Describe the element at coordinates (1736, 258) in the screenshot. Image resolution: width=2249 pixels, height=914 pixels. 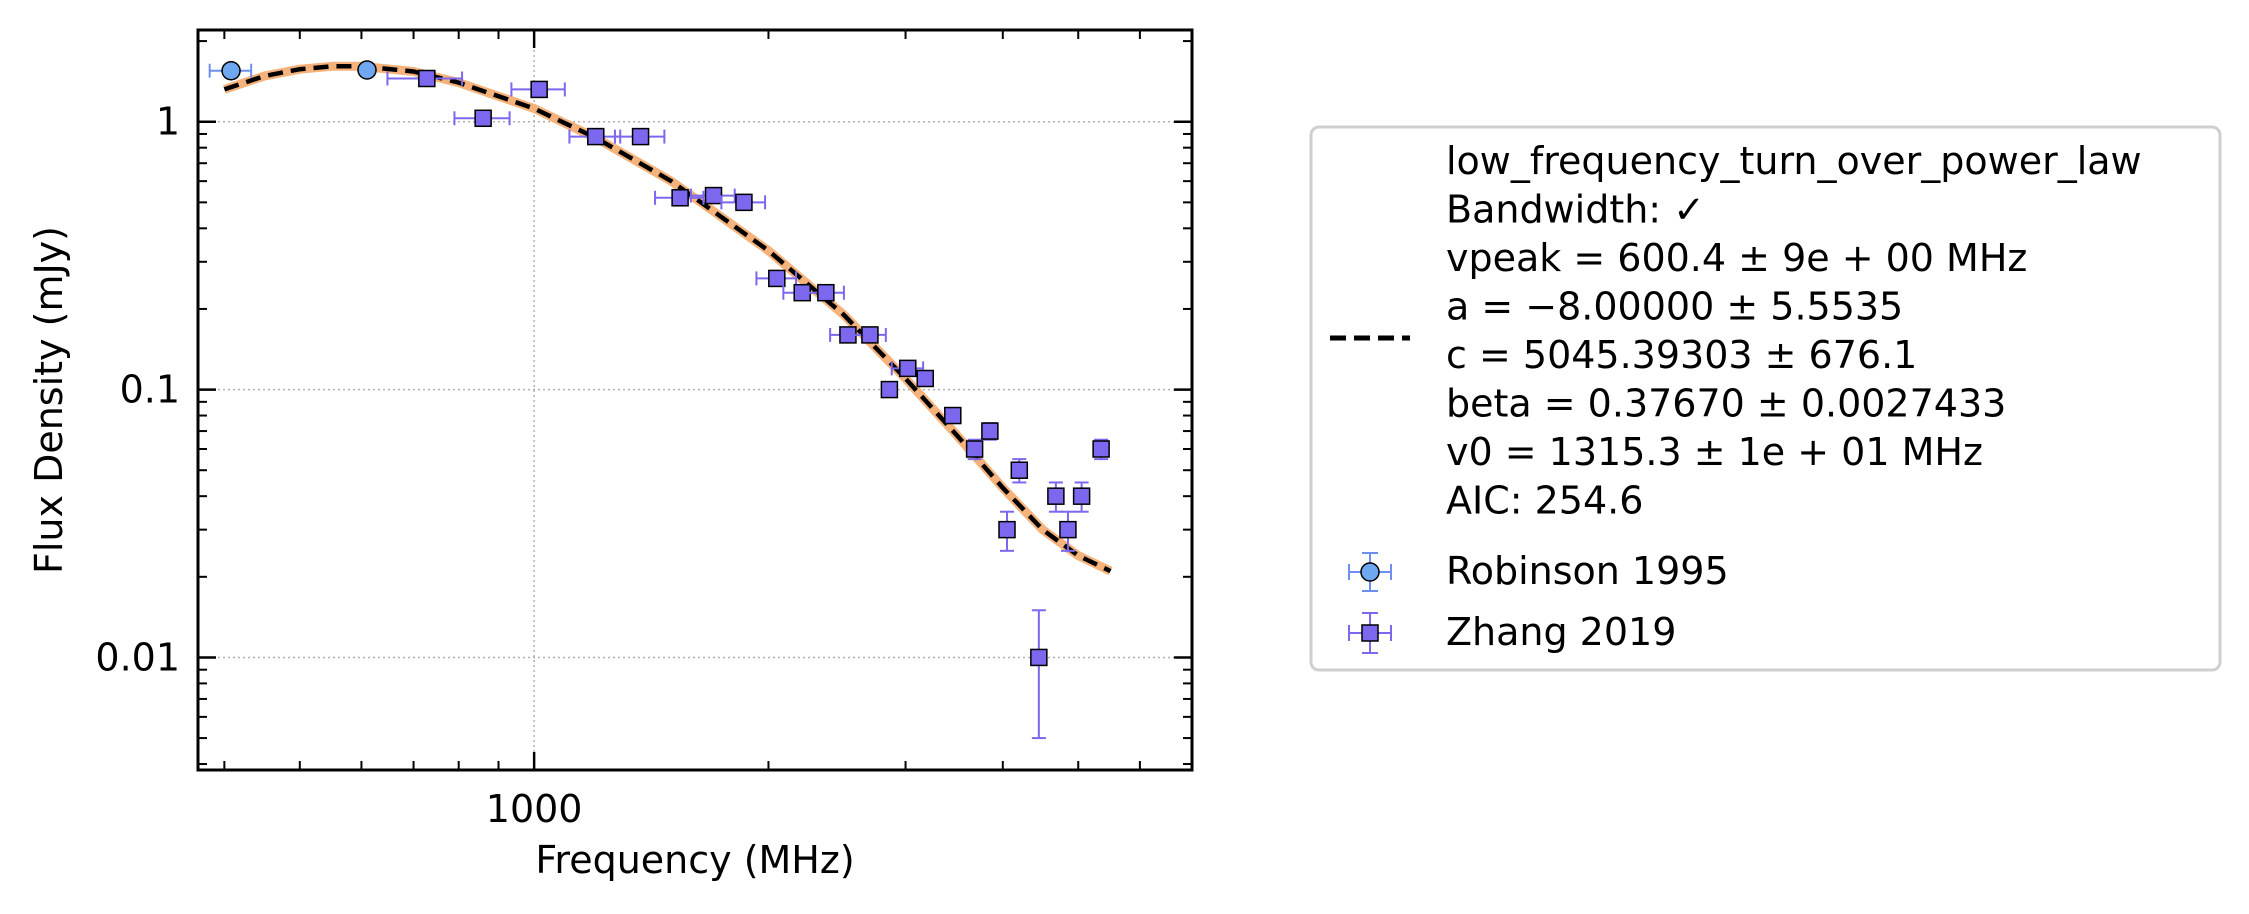
I see `legend-fit-line: vpeak = 600.4 ± 9e + 00 MHz` at that location.